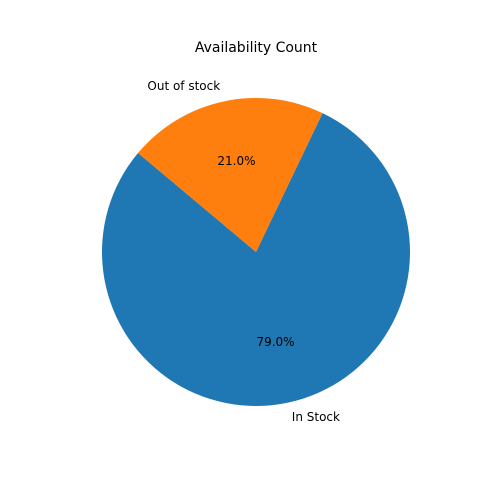 The width and height of the screenshot is (500, 500). I want to click on pct-label-out-of-stock: 21.0%, so click(236, 161).